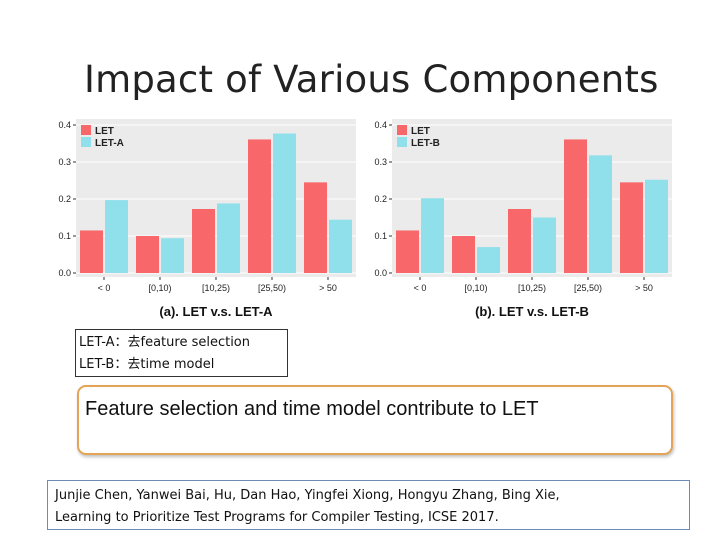 Image resolution: width=720 pixels, height=540 pixels. I want to click on chart-a-y-tick-label: 0.3, so click(64, 162).